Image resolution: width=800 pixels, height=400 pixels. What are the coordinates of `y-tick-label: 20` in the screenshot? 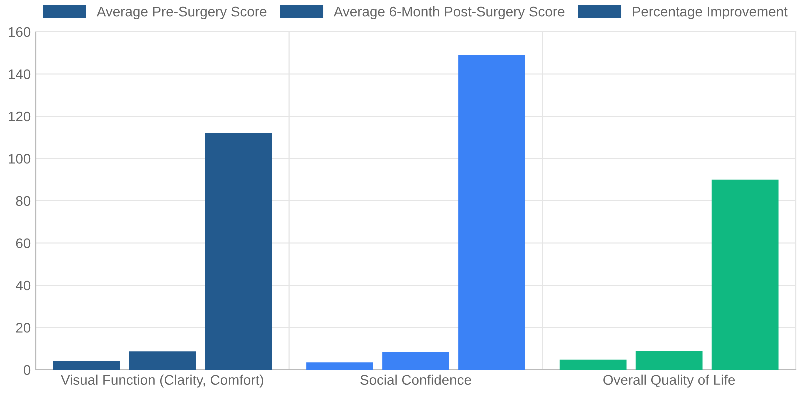 It's located at (23, 328).